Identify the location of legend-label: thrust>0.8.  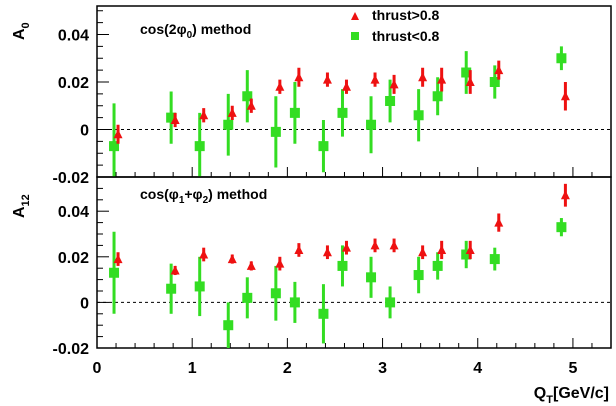
(406, 15).